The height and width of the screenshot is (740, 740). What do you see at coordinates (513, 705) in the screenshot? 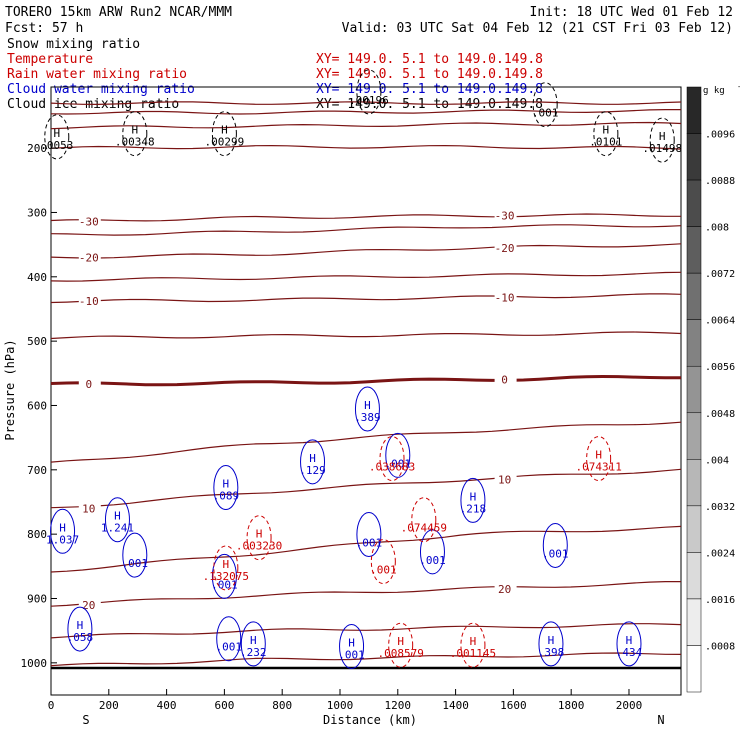
I see `x-tick-label: 1600` at bounding box center [513, 705].